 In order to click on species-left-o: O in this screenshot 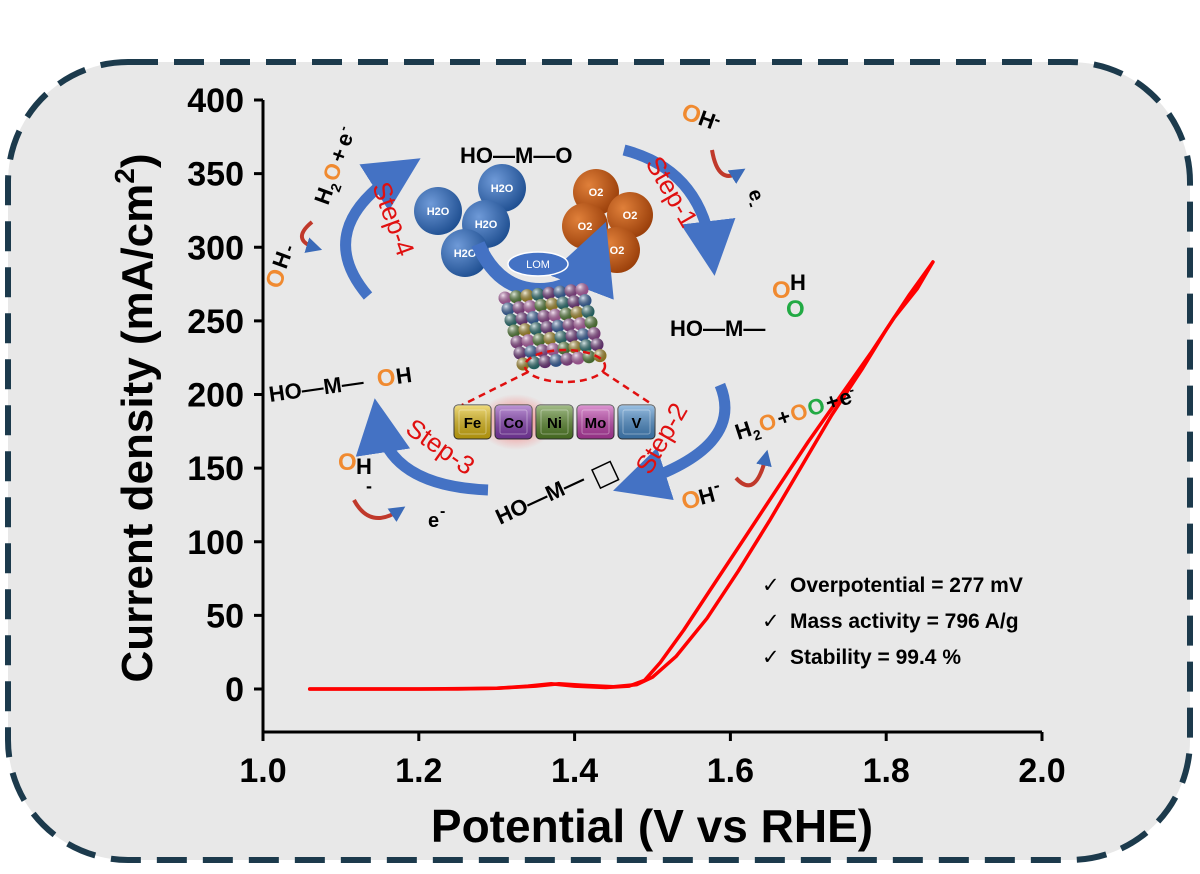, I will do `click(386, 378)`.